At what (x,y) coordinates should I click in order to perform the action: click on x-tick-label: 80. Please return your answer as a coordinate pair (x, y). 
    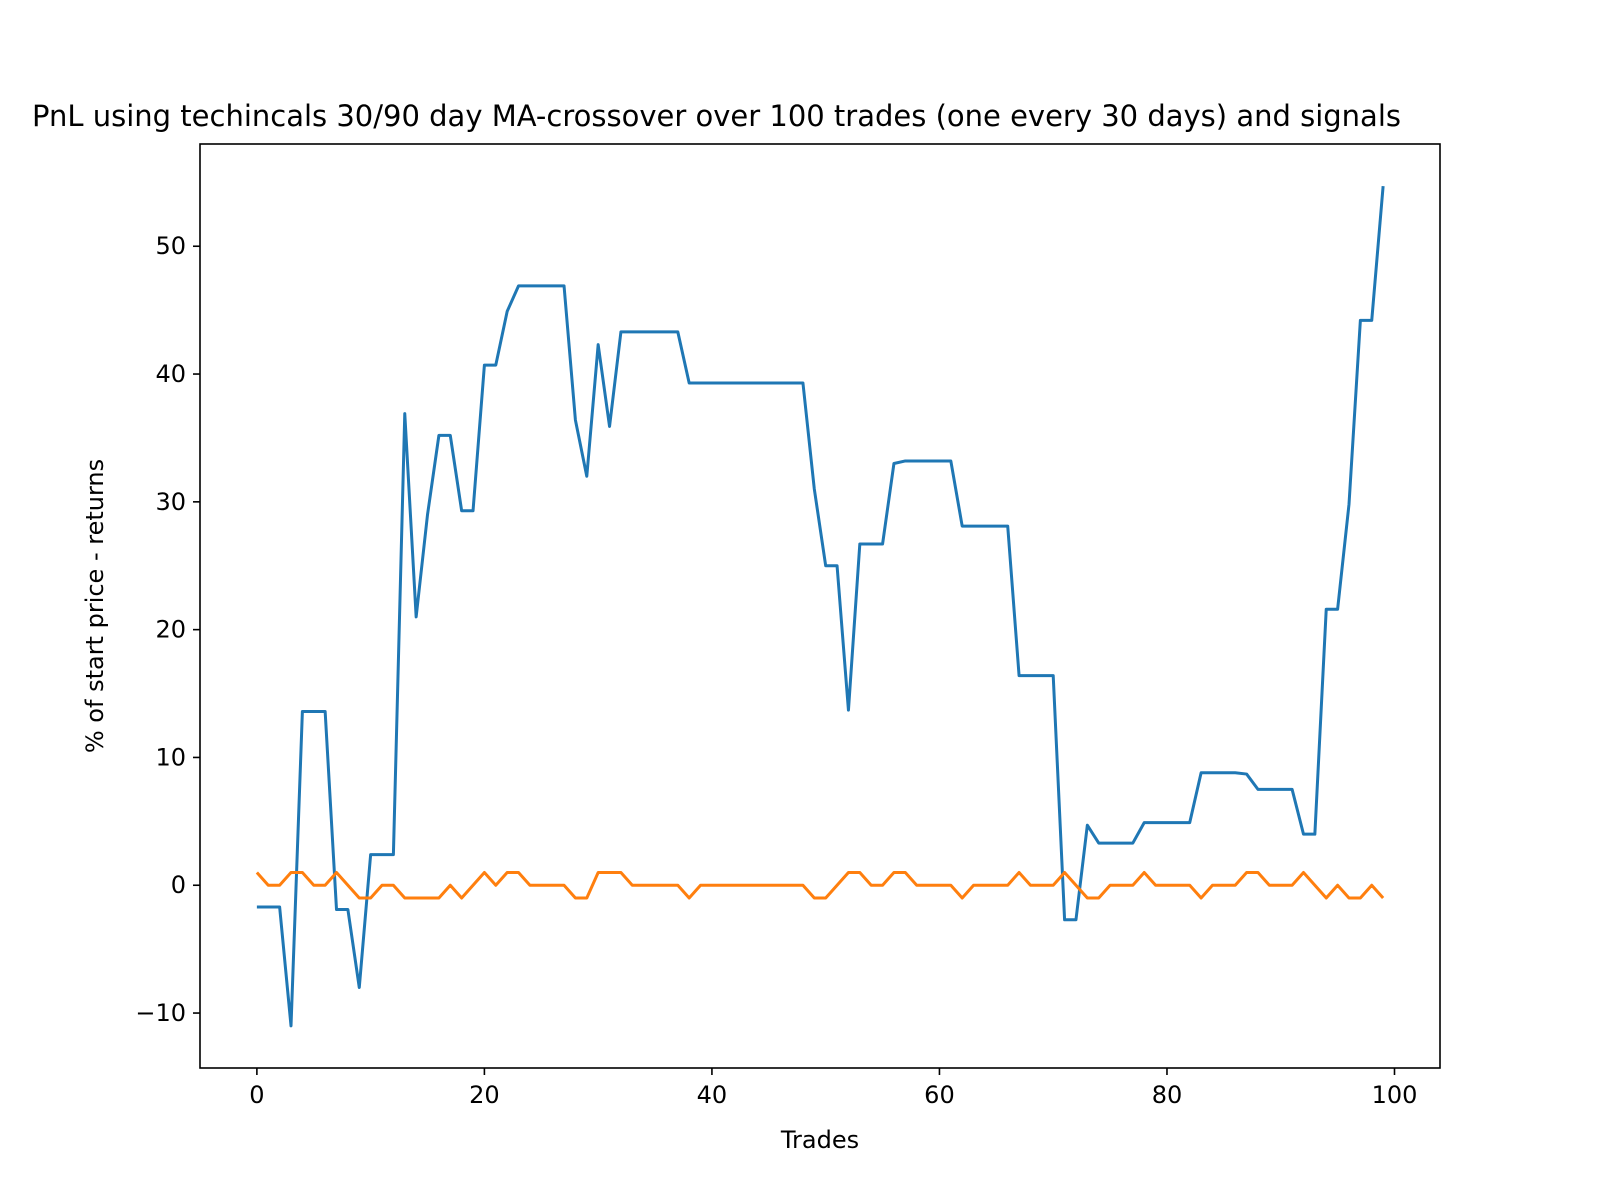
    Looking at the image, I should click on (1167, 1095).